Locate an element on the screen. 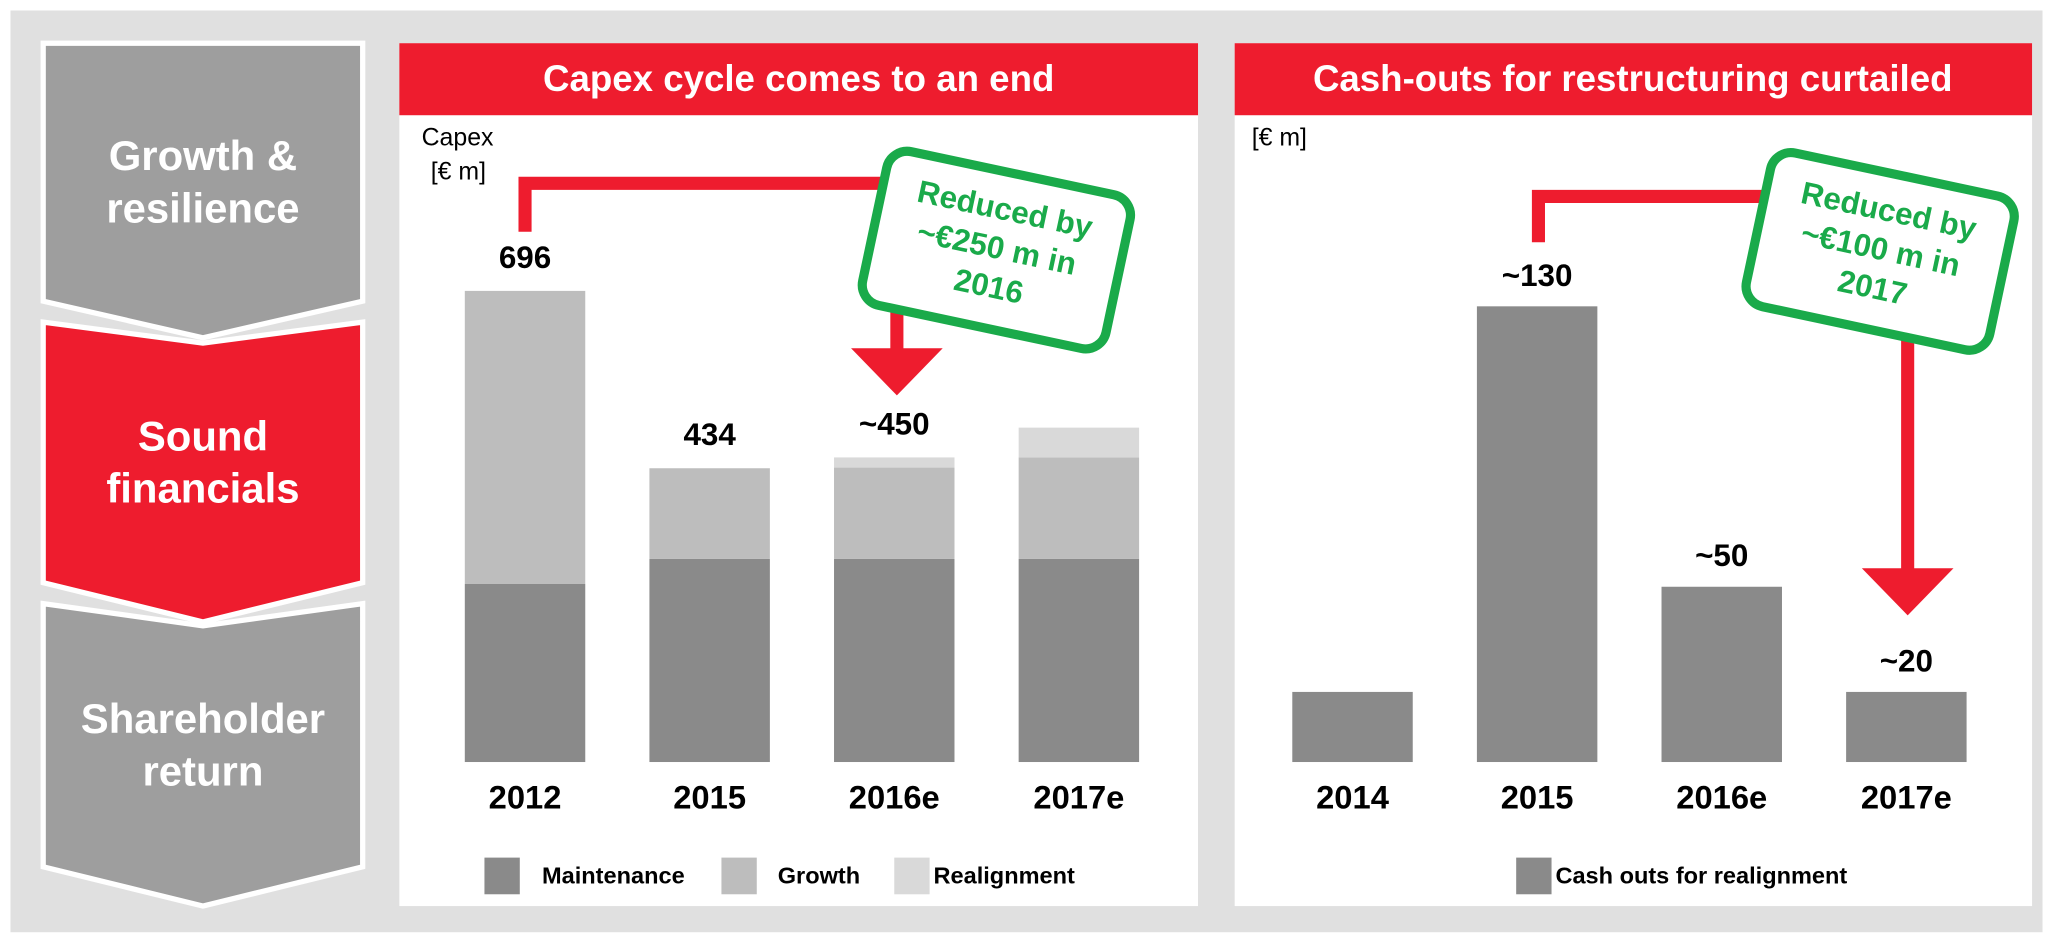  bracket-arrow is located at coordinates (1723, 381).